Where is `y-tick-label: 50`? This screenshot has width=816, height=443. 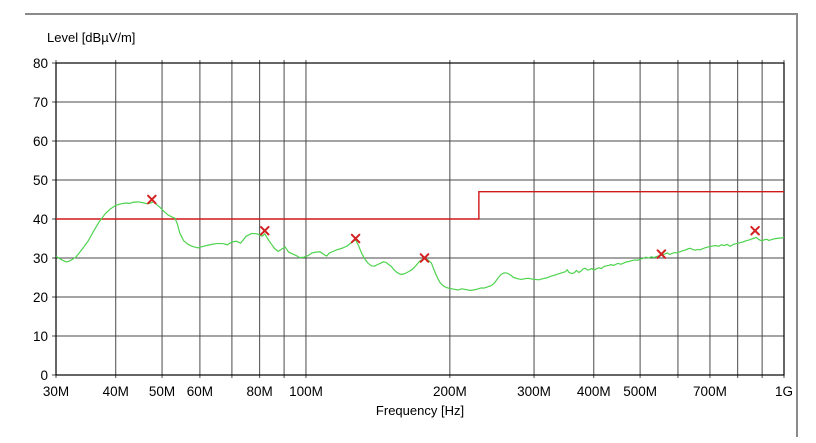 y-tick-label: 50 is located at coordinates (40, 180).